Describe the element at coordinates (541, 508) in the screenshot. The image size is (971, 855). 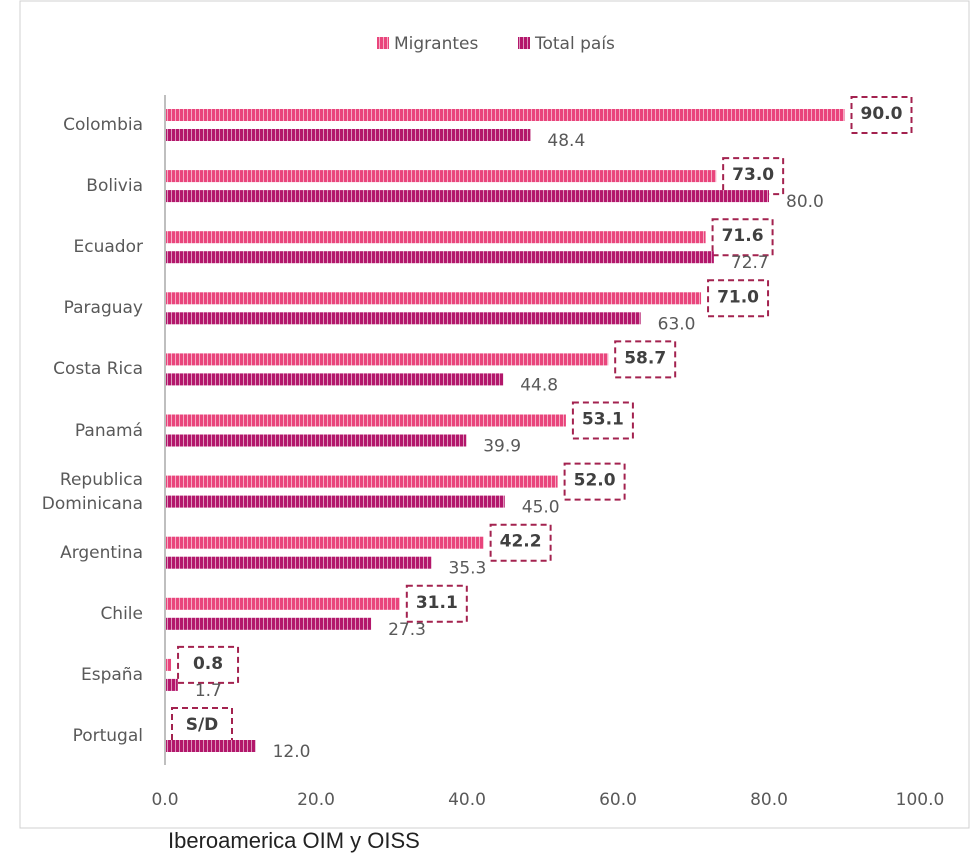
I see `data-label: 45.0` at that location.